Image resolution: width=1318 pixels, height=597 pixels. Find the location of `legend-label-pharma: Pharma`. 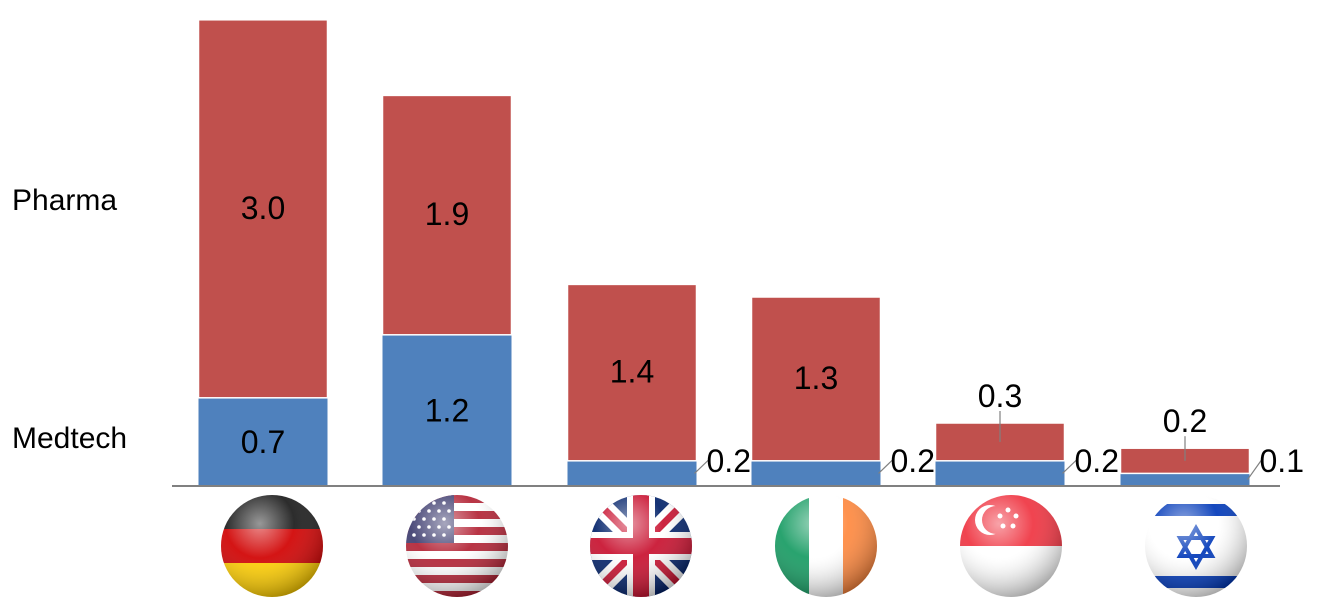

legend-label-pharma: Pharma is located at coordinates (64, 200).